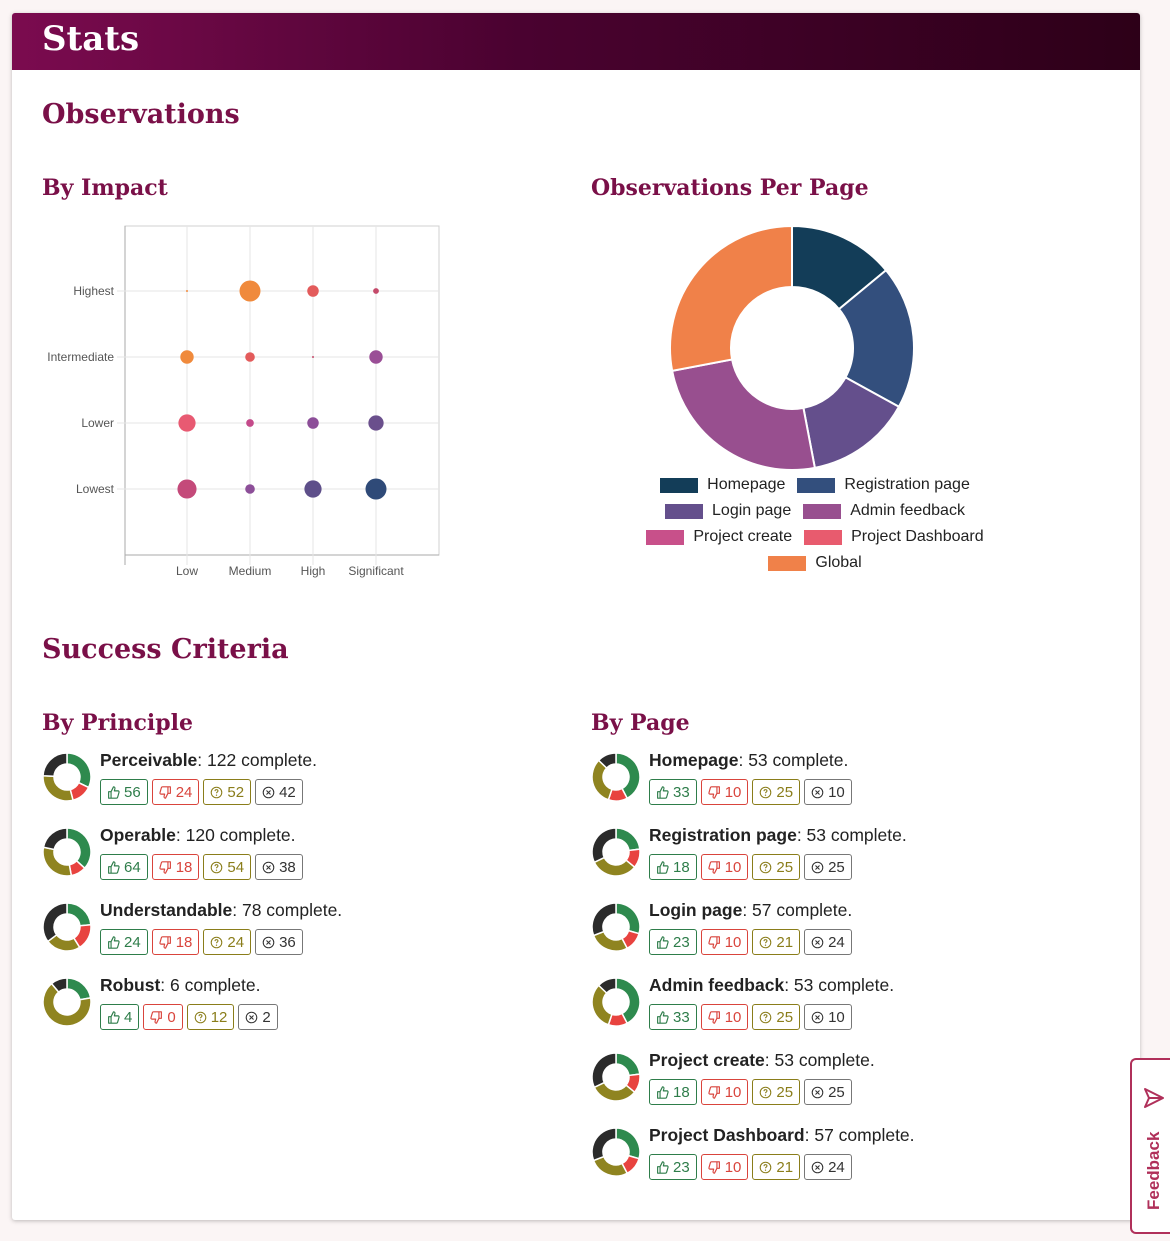 Image resolution: width=1170 pixels, height=1241 pixels. What do you see at coordinates (227, 792) in the screenshot?
I see `unknown-count-badge: 52` at bounding box center [227, 792].